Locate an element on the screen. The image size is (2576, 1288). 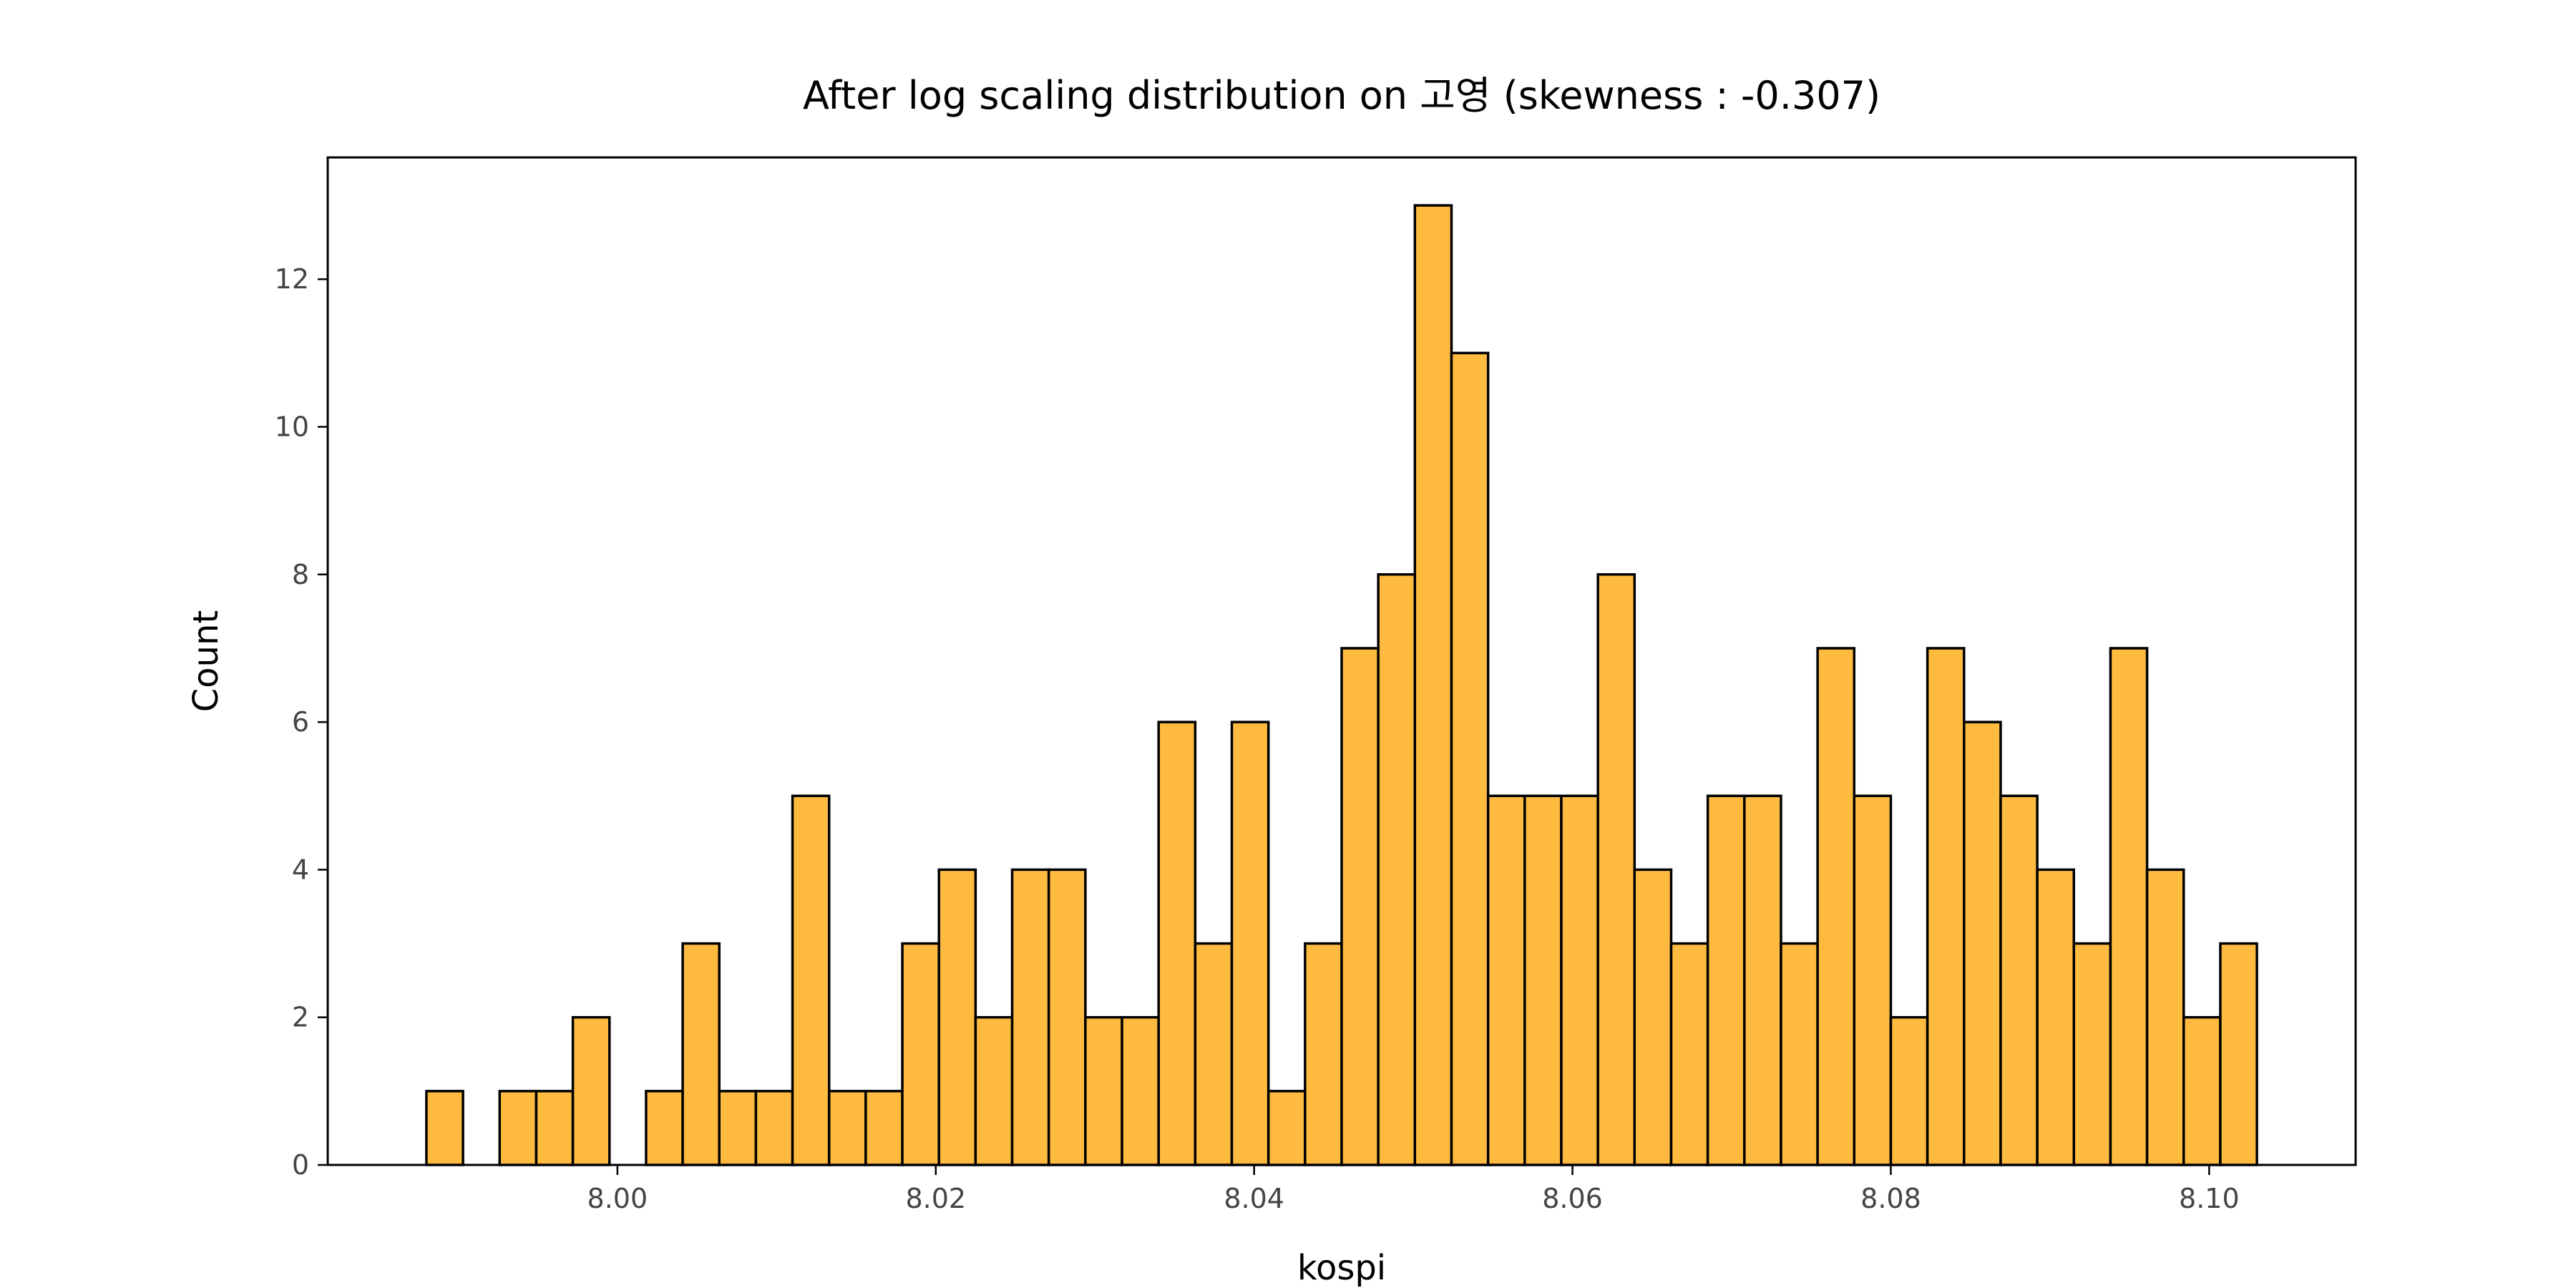
y-tick-label: 10 is located at coordinates (292, 426).